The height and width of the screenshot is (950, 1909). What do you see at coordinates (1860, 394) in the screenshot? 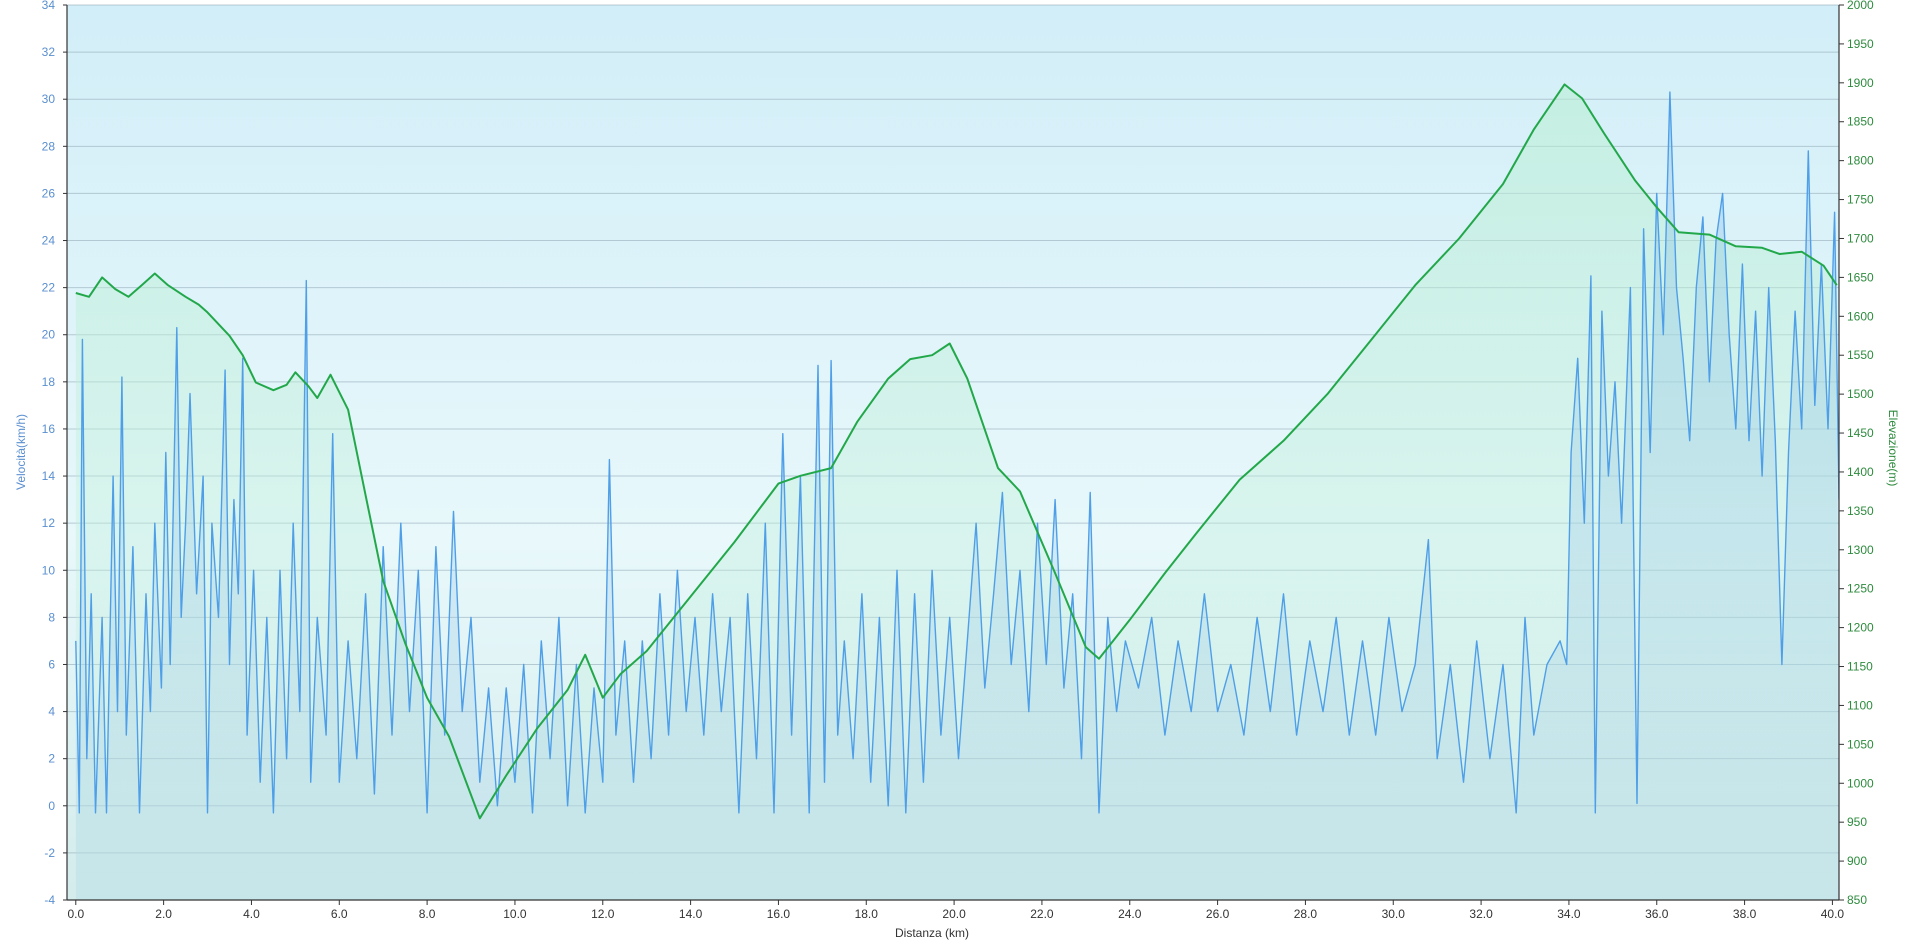
I see `right-tick-label: 1500` at bounding box center [1860, 394].